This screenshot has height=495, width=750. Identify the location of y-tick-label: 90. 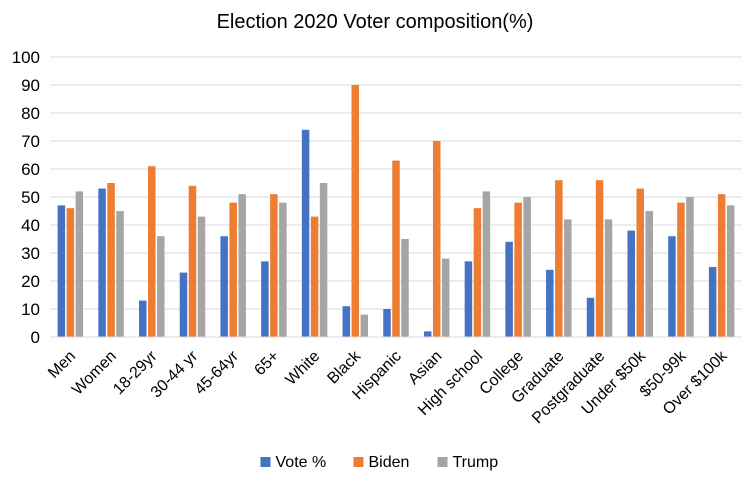
(30, 85).